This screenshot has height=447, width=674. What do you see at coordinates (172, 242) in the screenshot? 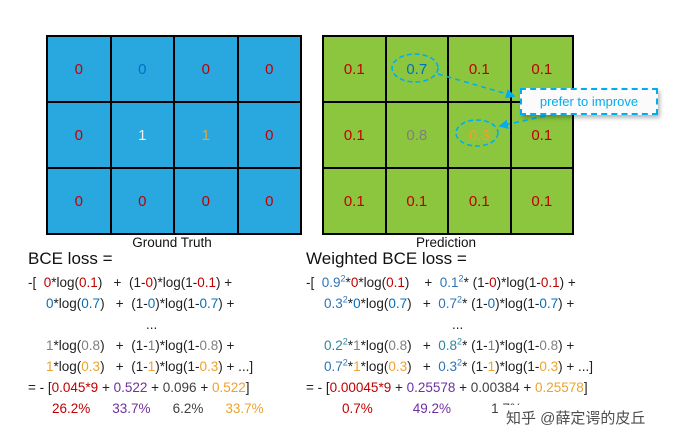
I see `ground-truth-label: Ground Truth` at bounding box center [172, 242].